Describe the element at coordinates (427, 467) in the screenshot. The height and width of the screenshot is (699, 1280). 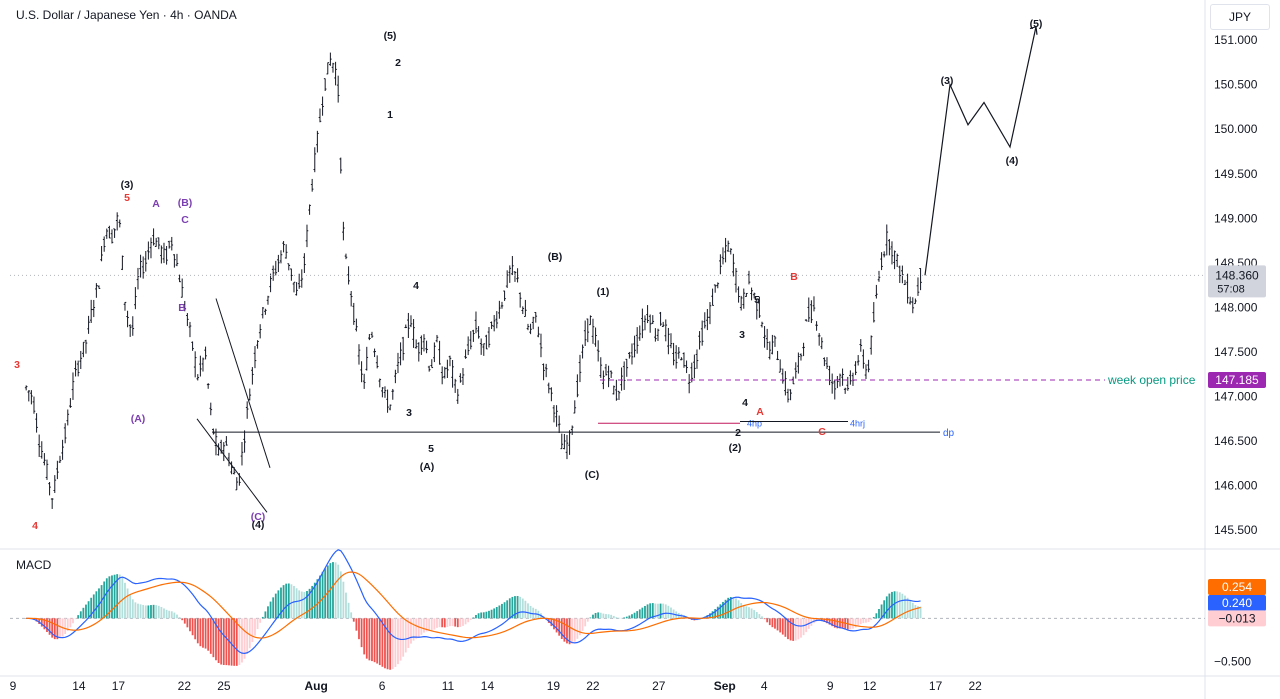
I see `wave-label: (A)` at that location.